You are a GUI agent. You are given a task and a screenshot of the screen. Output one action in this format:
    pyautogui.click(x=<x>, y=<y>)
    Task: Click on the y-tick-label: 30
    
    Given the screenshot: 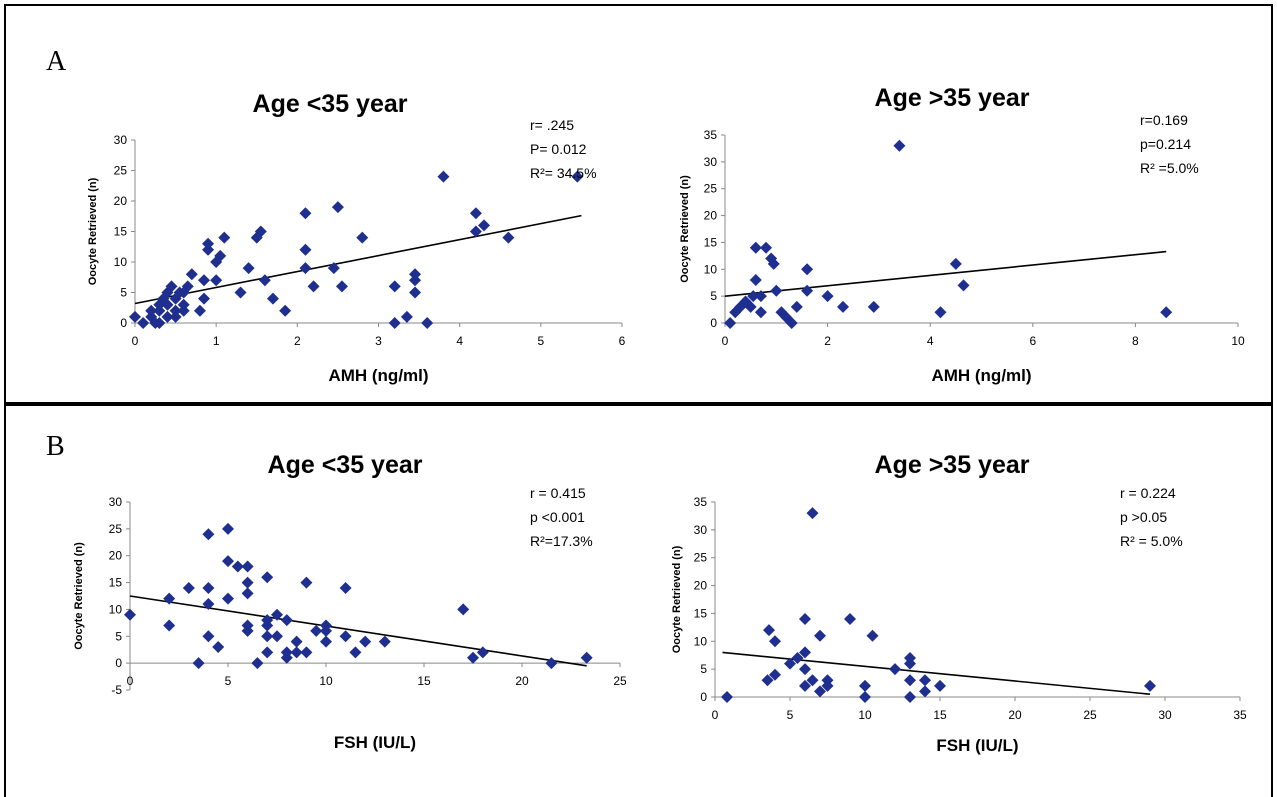 What is the action you would take?
    pyautogui.click(x=711, y=162)
    